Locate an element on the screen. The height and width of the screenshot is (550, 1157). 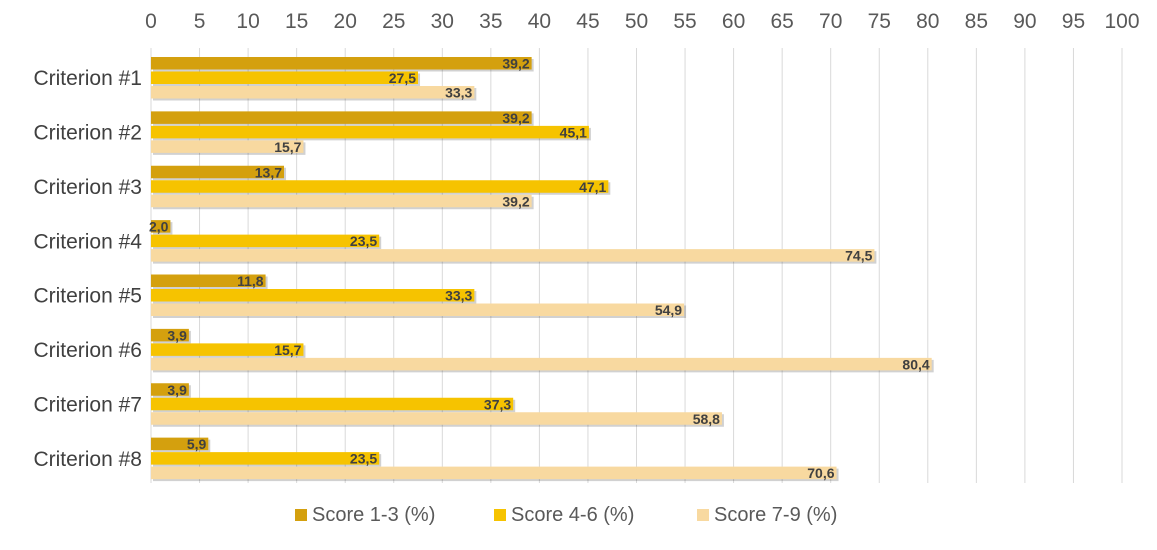
data-label: 70,6 is located at coordinates (820, 473).